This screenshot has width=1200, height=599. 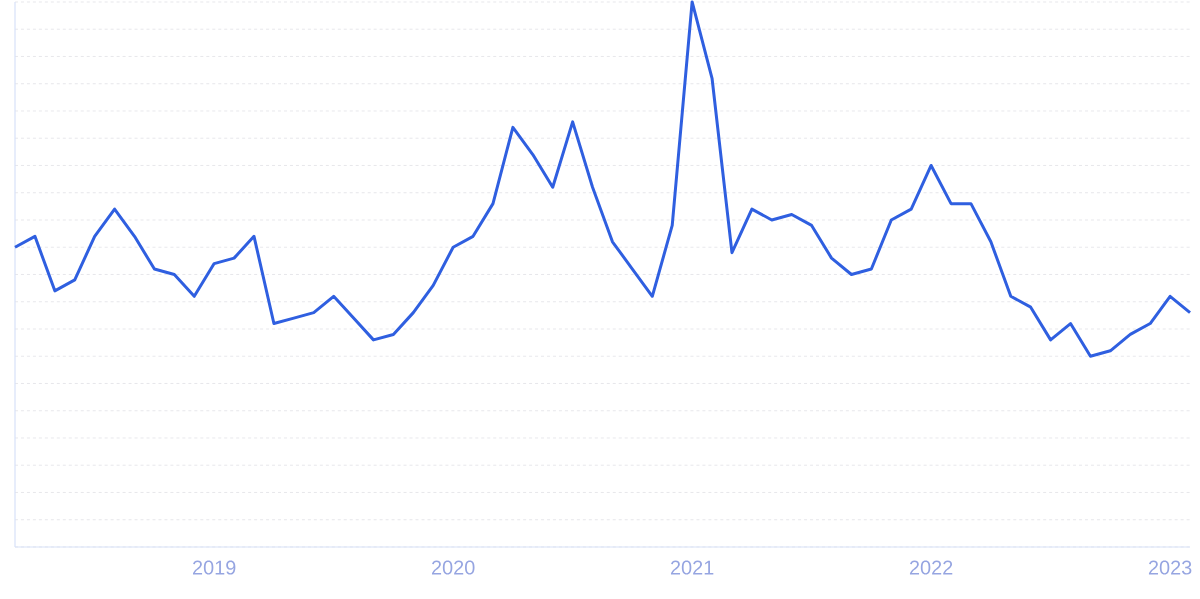 What do you see at coordinates (214, 567) in the screenshot?
I see `x-tick-label: 2019` at bounding box center [214, 567].